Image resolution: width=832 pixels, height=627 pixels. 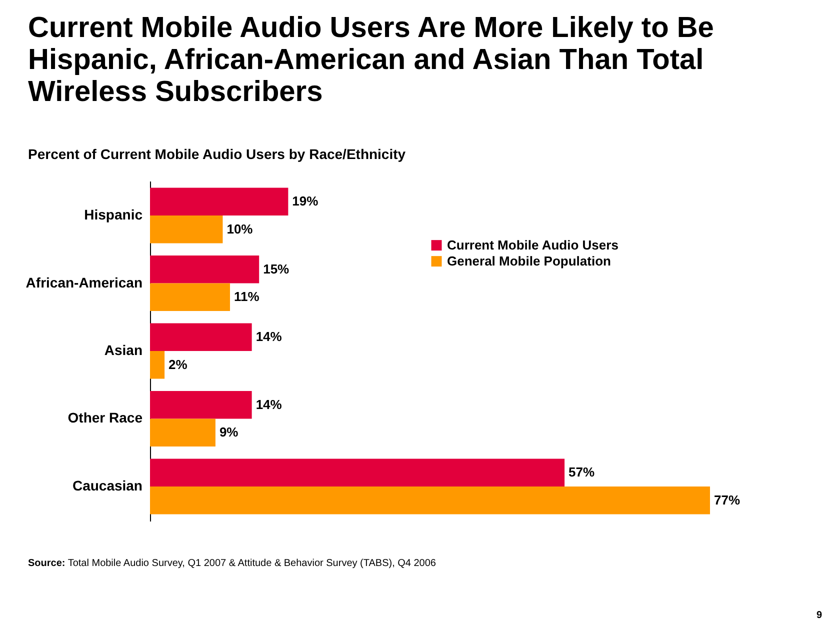 I want to click on data-label: 11%, so click(x=247, y=296).